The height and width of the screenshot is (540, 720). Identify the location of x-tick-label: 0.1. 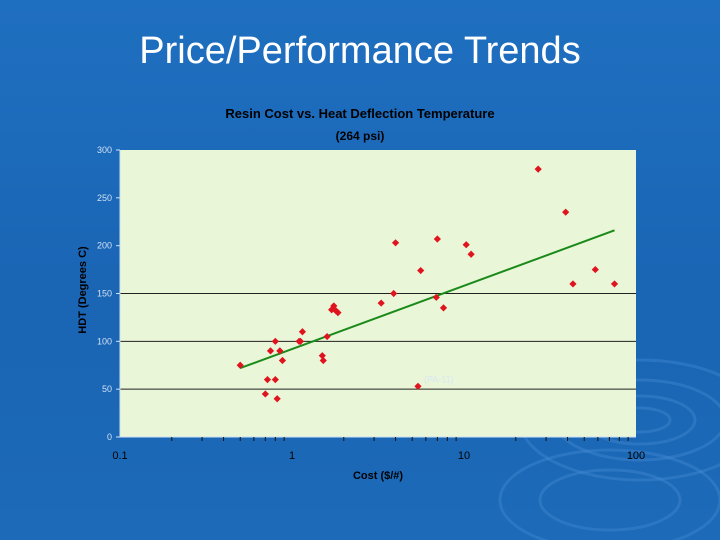
(119, 456).